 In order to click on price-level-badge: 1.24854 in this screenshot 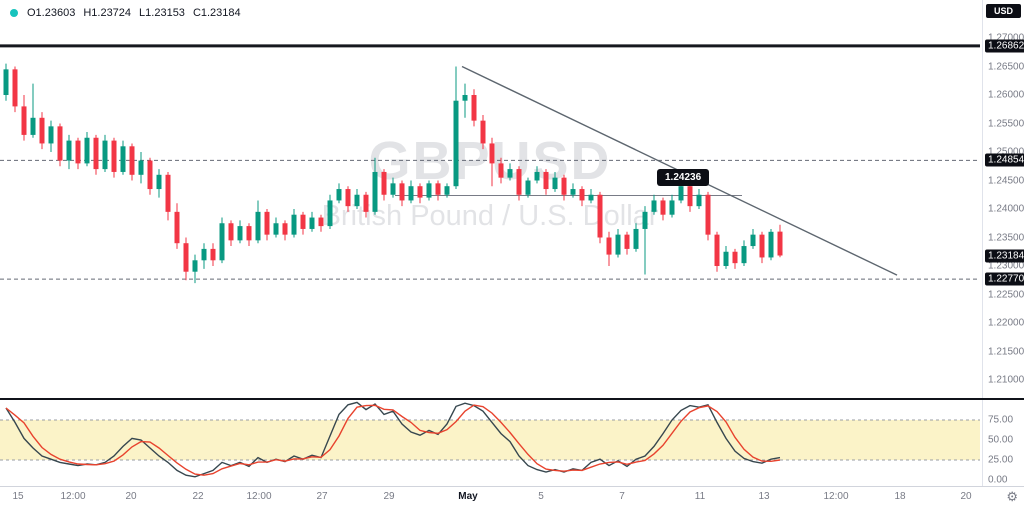, I will do `click(1004, 160)`.